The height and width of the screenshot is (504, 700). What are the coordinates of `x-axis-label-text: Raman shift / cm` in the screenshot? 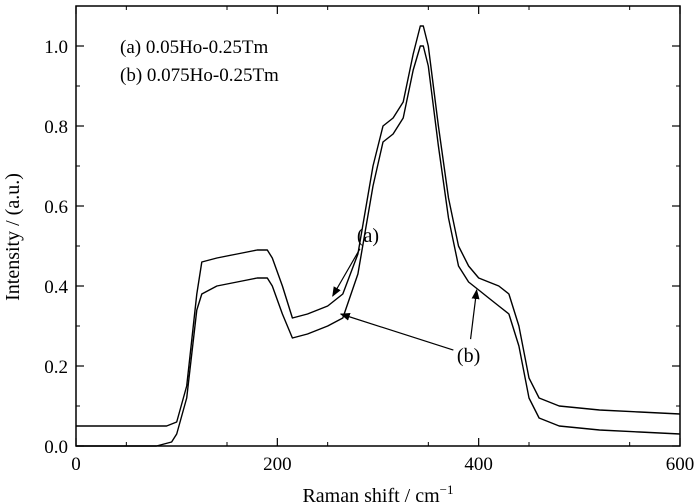 It's located at (371, 494).